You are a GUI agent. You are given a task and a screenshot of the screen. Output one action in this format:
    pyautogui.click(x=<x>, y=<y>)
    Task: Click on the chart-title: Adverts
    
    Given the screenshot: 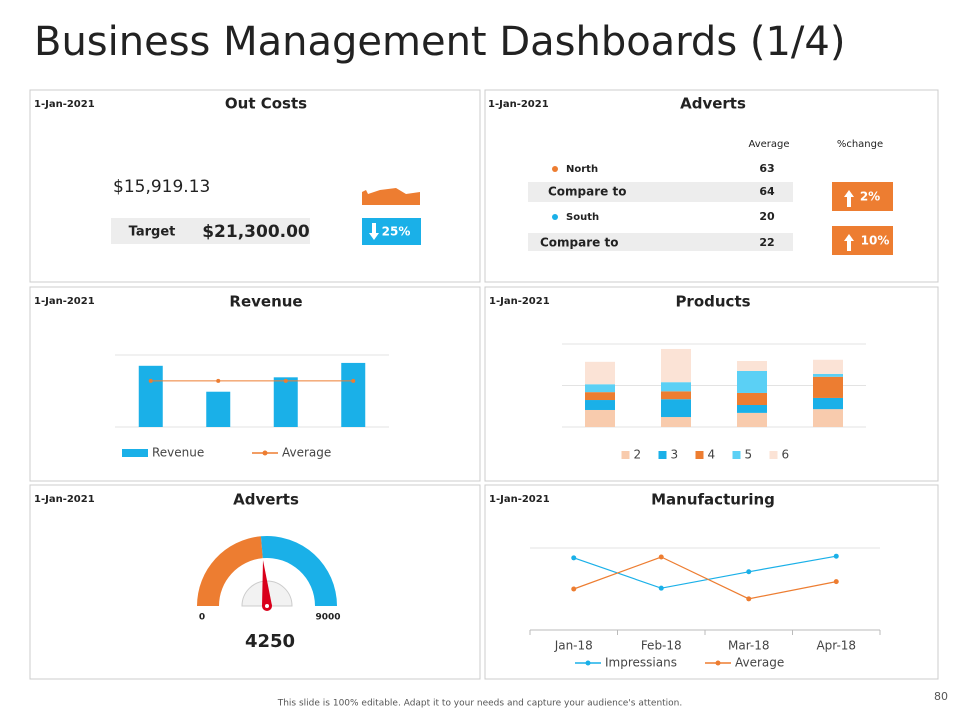 What is the action you would take?
    pyautogui.click(x=266, y=500)
    